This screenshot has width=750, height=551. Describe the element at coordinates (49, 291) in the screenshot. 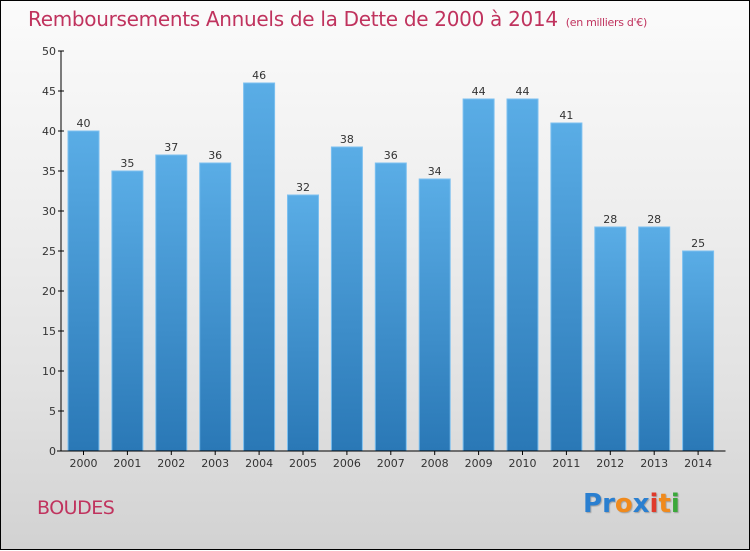

I see `y-tick-label: 20` at that location.